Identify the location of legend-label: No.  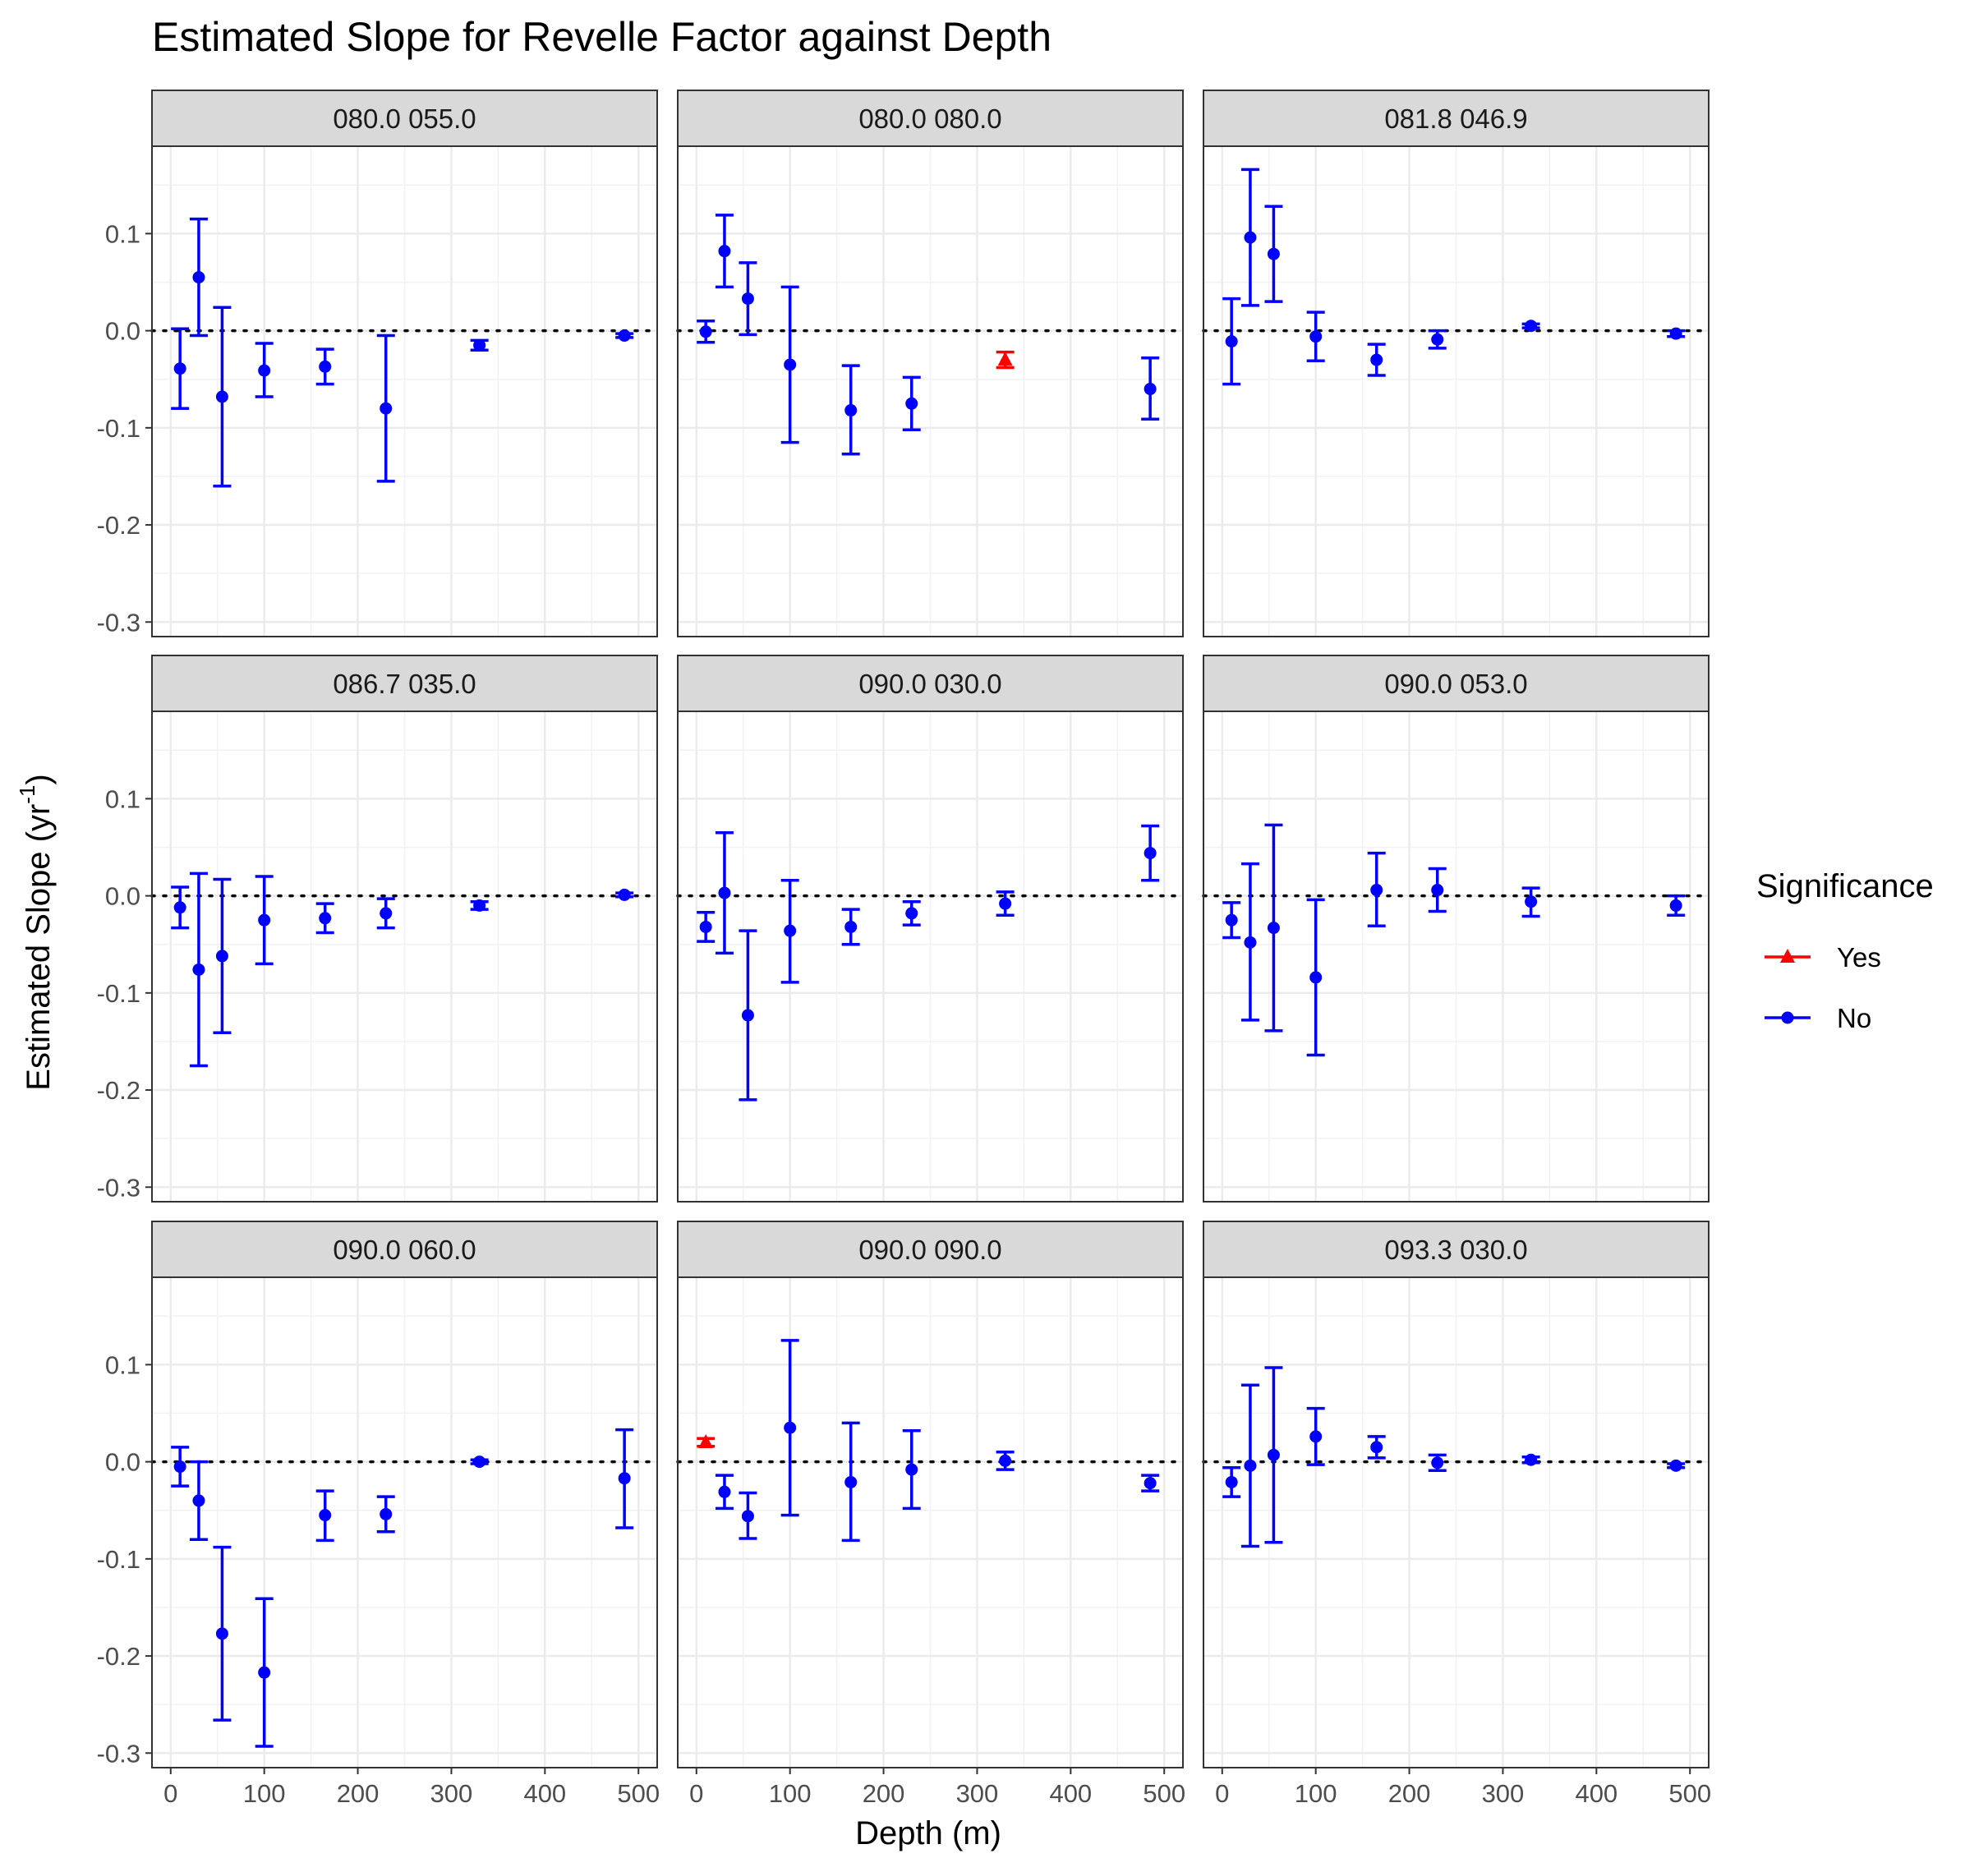
(1854, 1018).